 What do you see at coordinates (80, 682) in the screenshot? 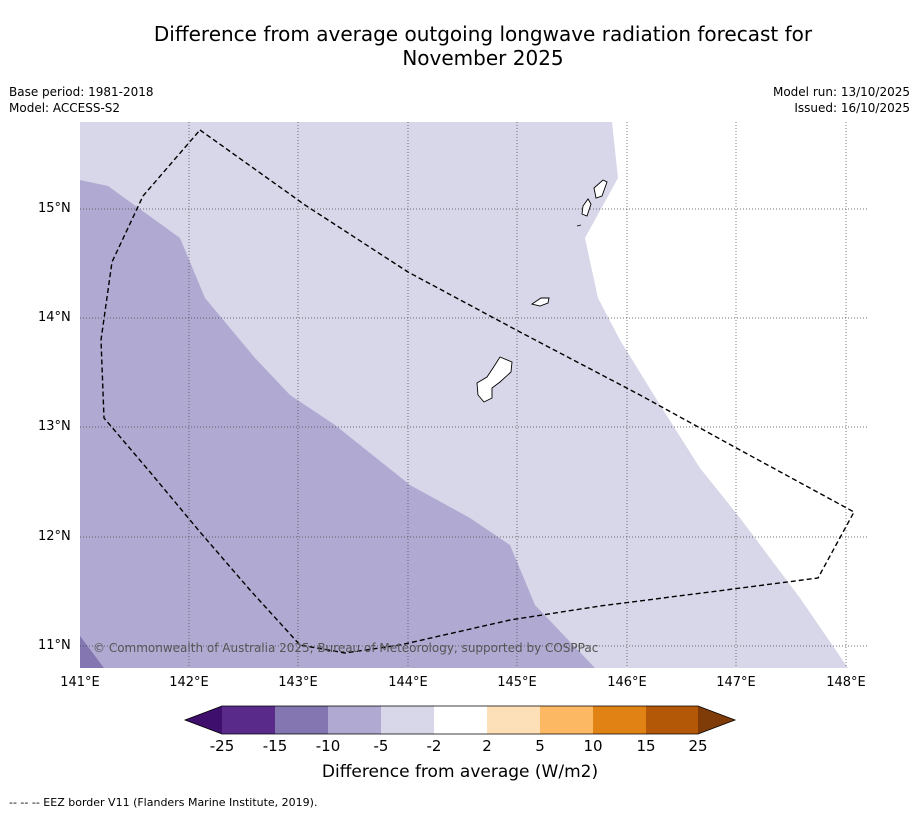
I see `lon-label: 141°E` at bounding box center [80, 682].